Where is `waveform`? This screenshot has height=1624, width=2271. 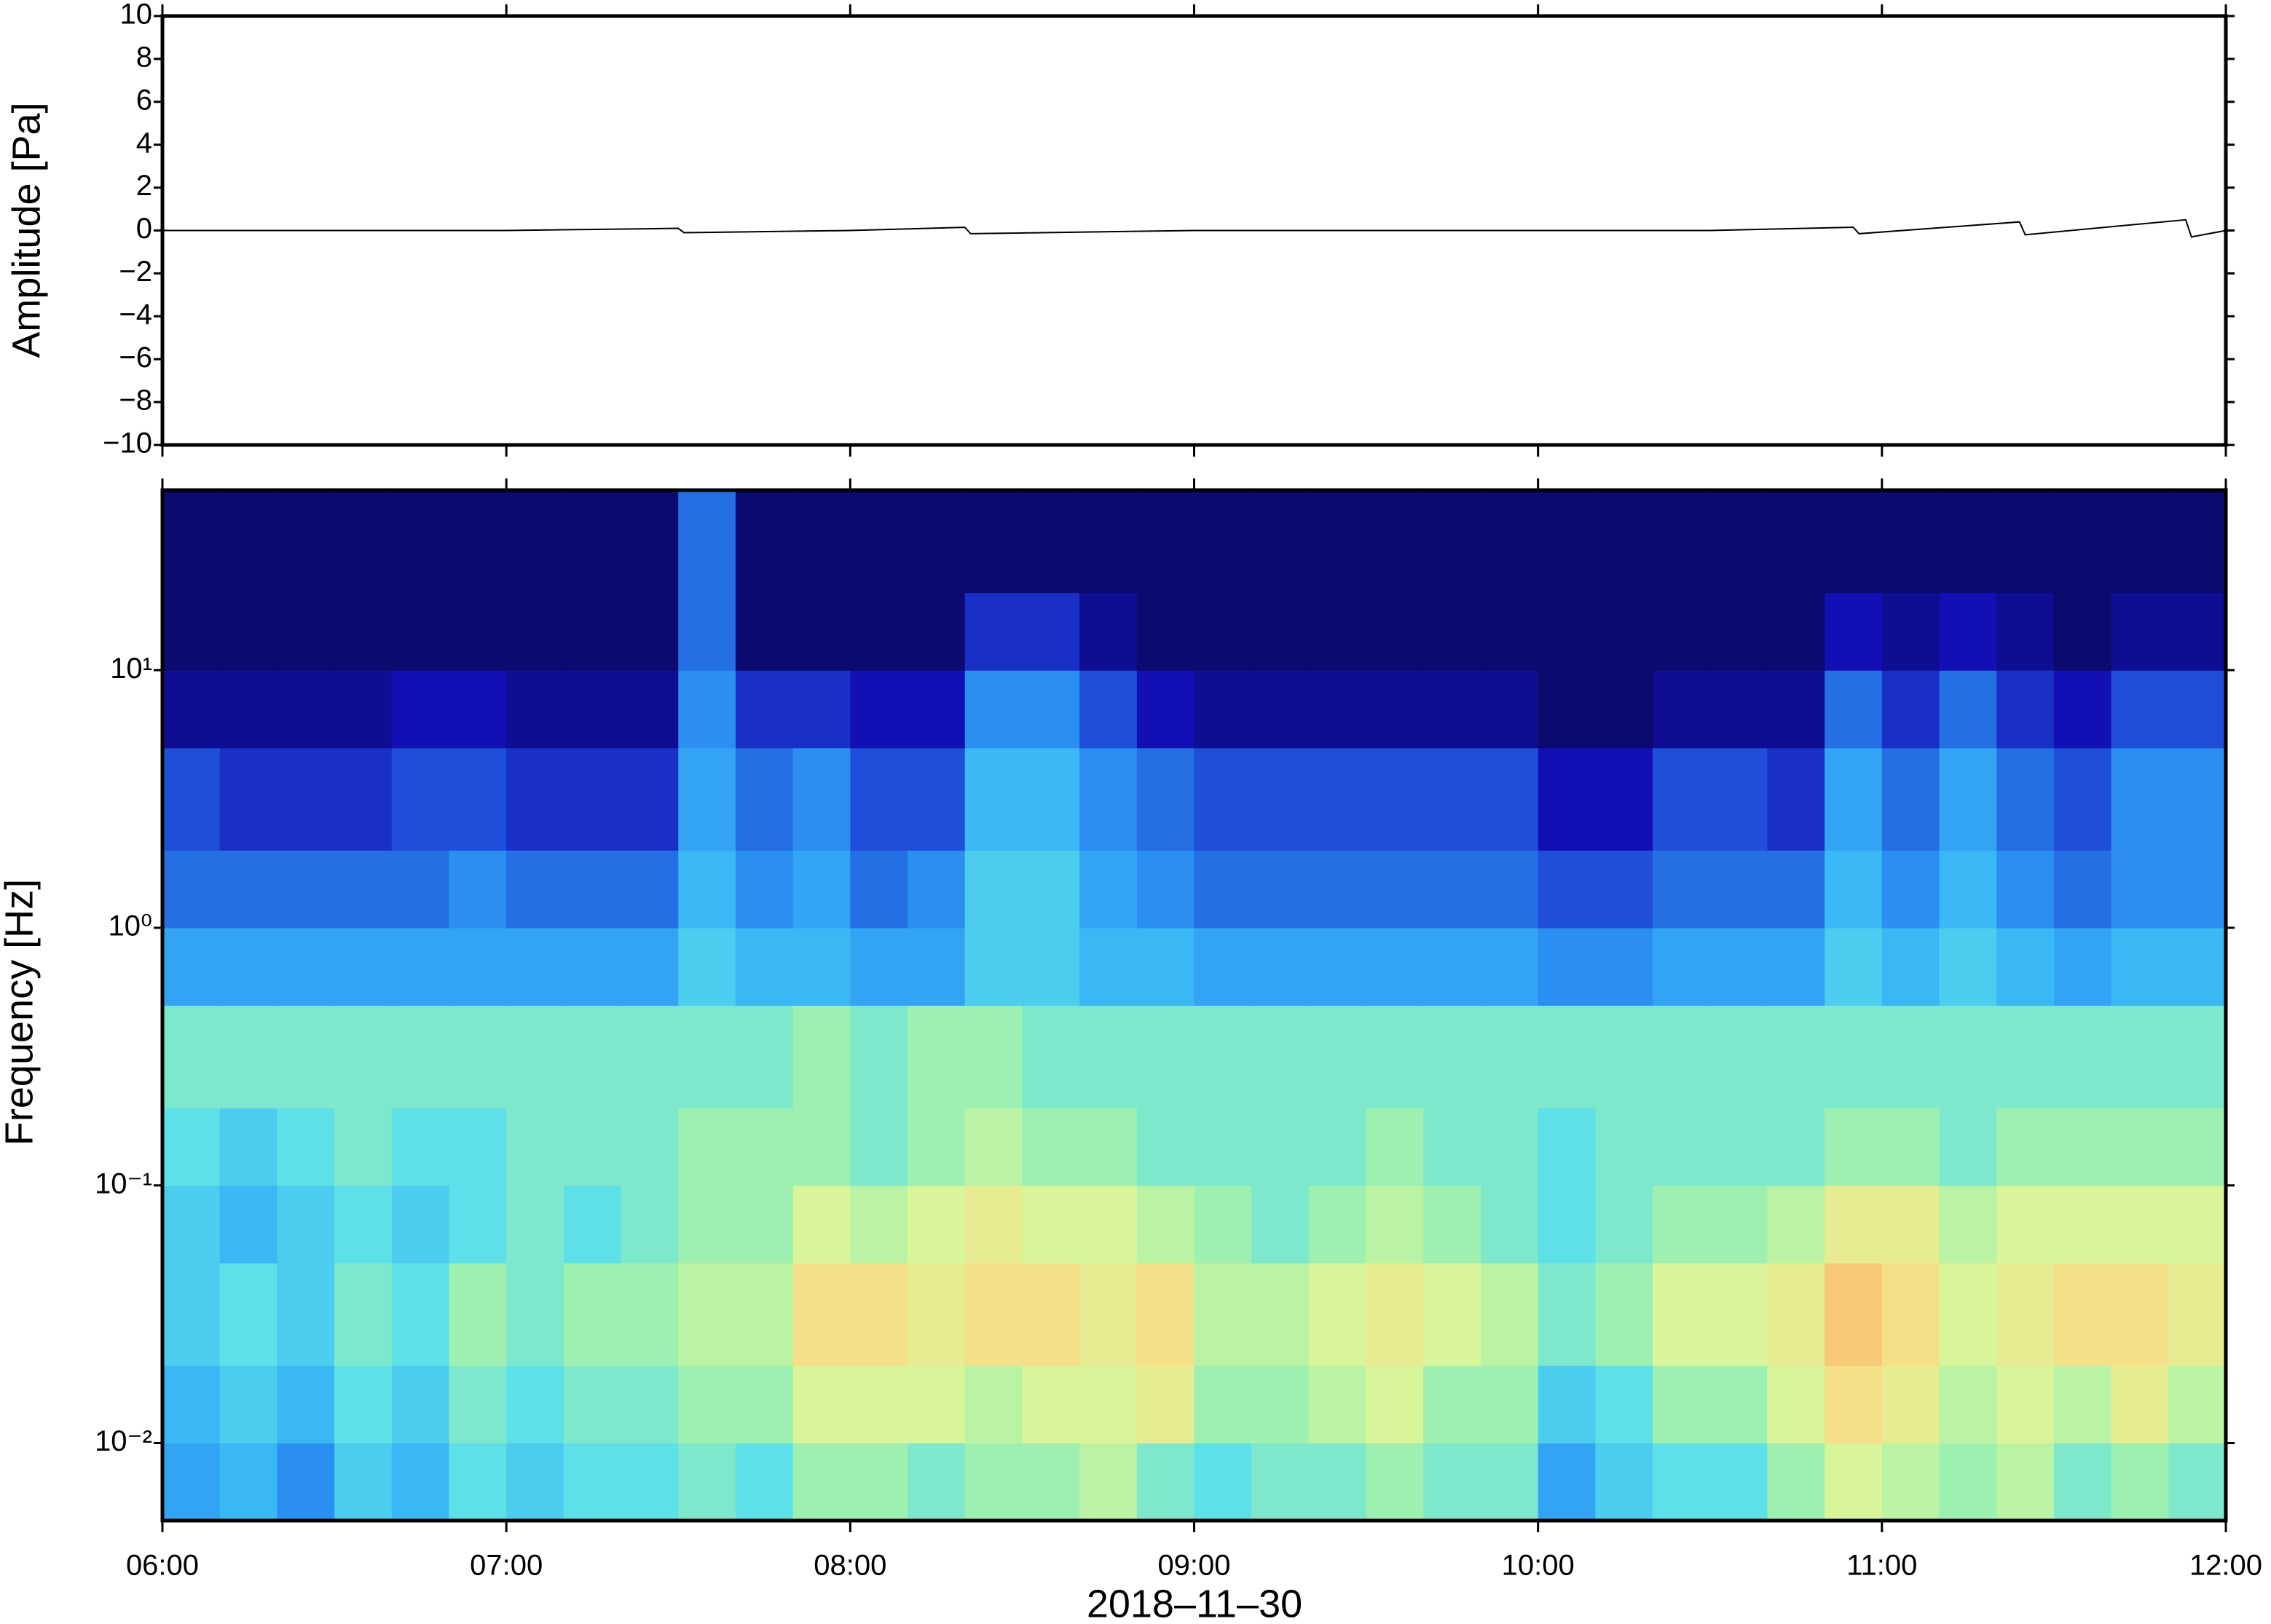 waveform is located at coordinates (1194, 228).